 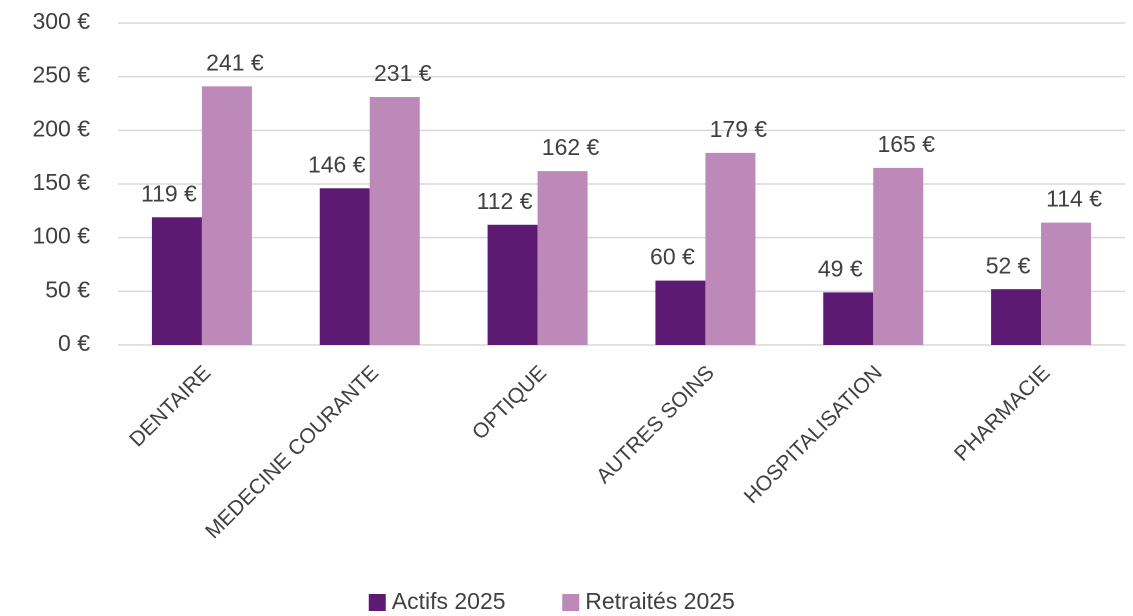 What do you see at coordinates (67, 289) in the screenshot?
I see `y-tick-label: 50 €` at bounding box center [67, 289].